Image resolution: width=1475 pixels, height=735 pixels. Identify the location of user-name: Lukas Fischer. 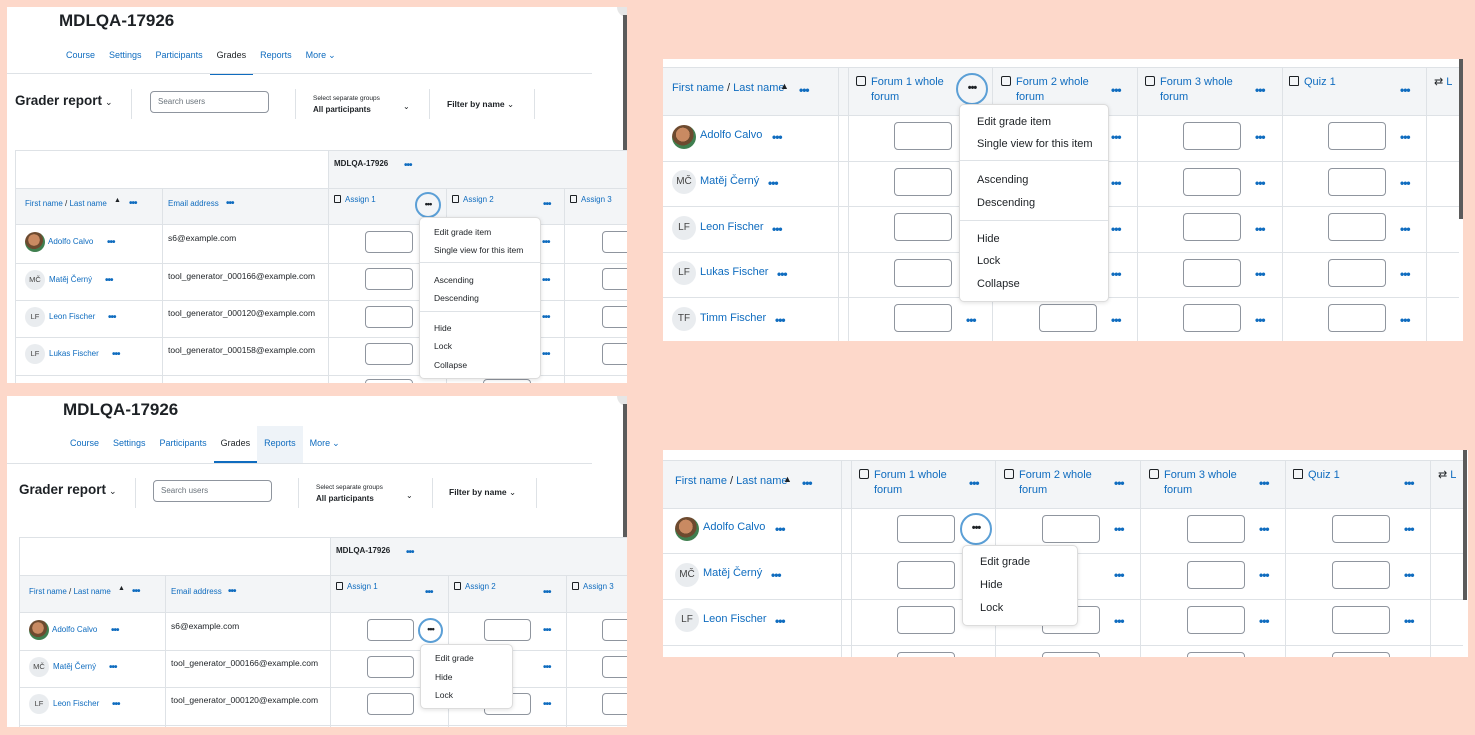
(74, 353).